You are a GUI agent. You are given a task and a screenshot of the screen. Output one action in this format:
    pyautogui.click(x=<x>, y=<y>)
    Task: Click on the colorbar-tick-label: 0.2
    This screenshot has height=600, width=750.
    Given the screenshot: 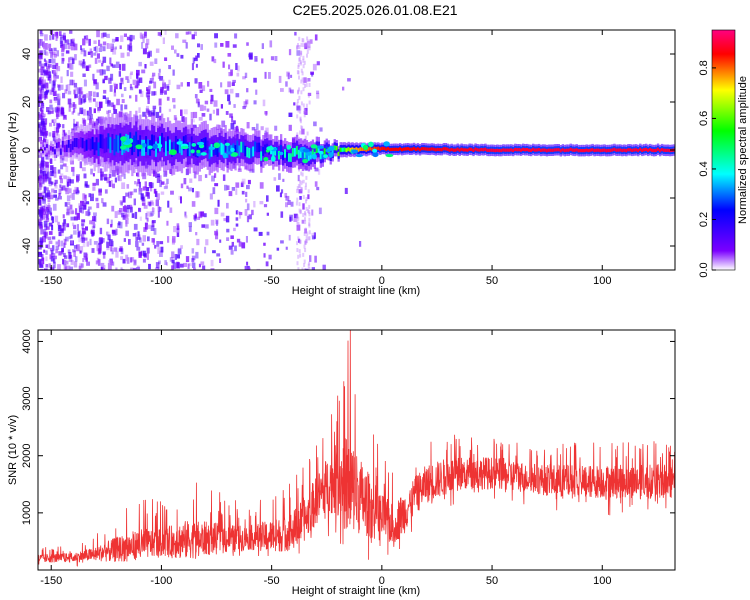 What is the action you would take?
    pyautogui.click(x=704, y=219)
    